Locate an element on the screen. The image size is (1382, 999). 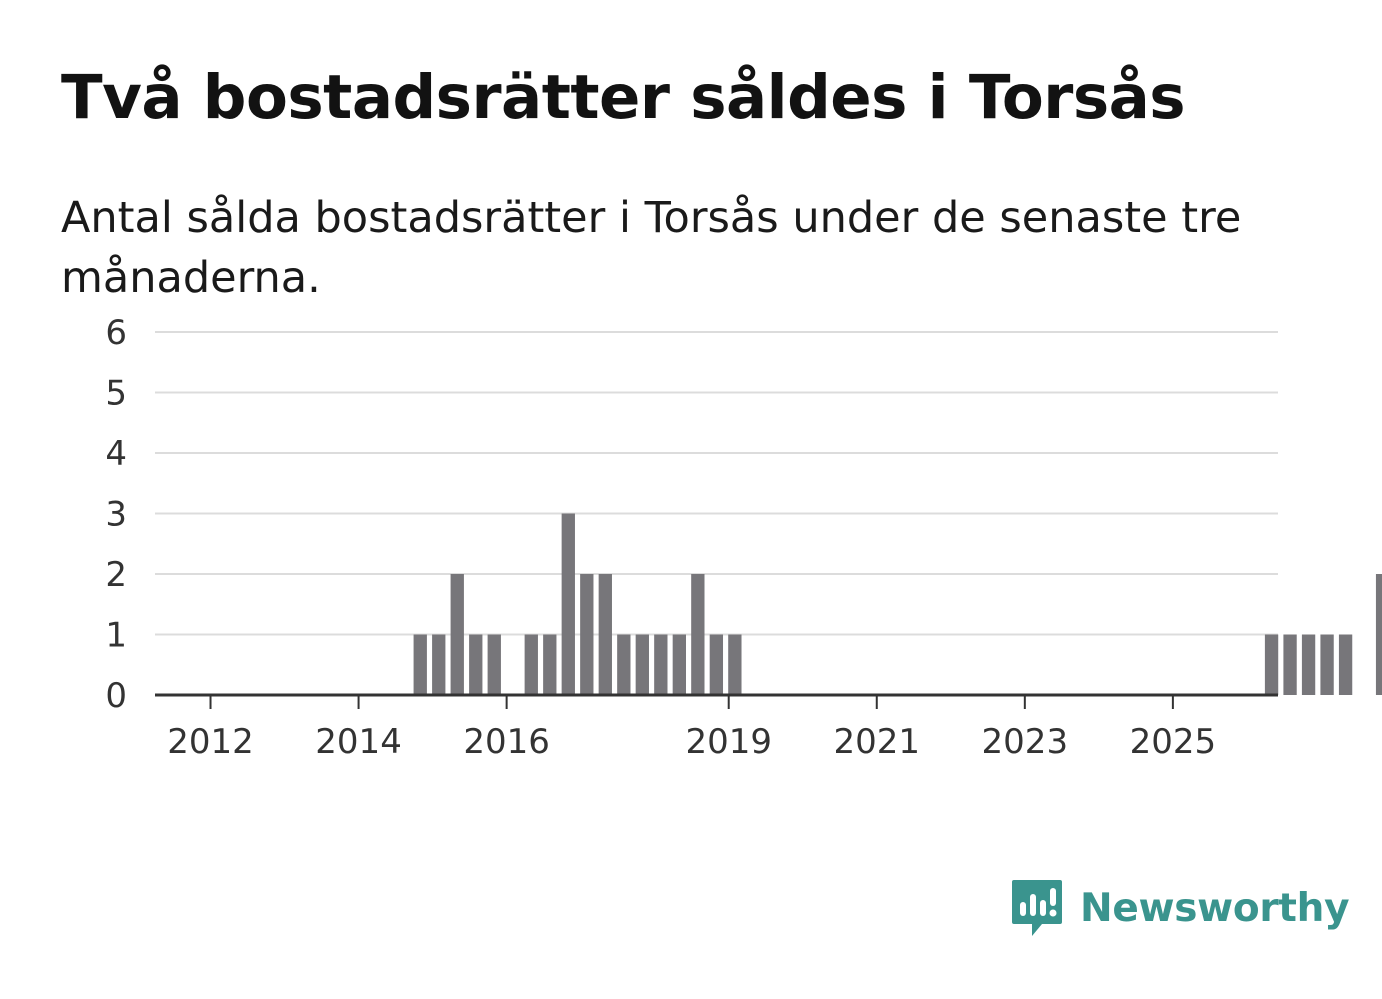
x-tick-label: 2016 is located at coordinates (506, 742).